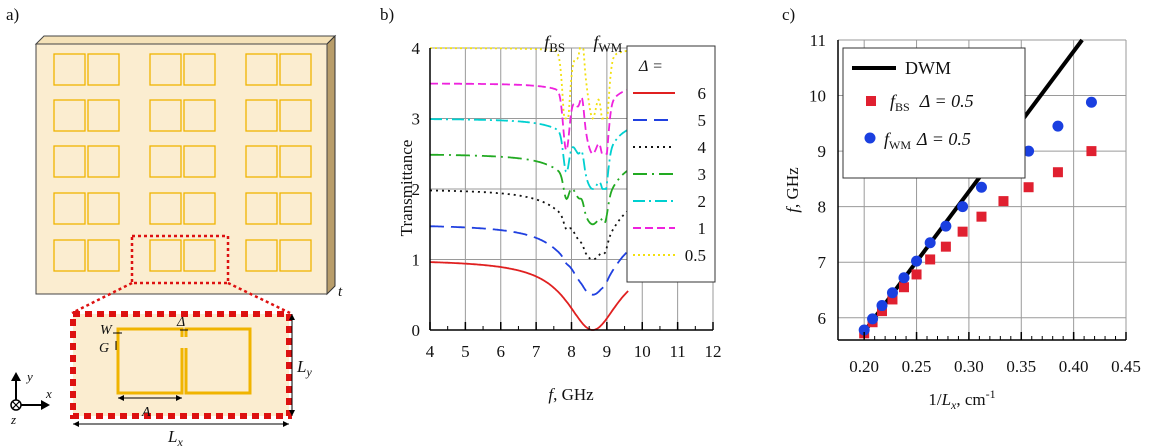 The height and width of the screenshot is (446, 1161). I want to click on chart-b-ytick-label: 1, so click(416, 260).